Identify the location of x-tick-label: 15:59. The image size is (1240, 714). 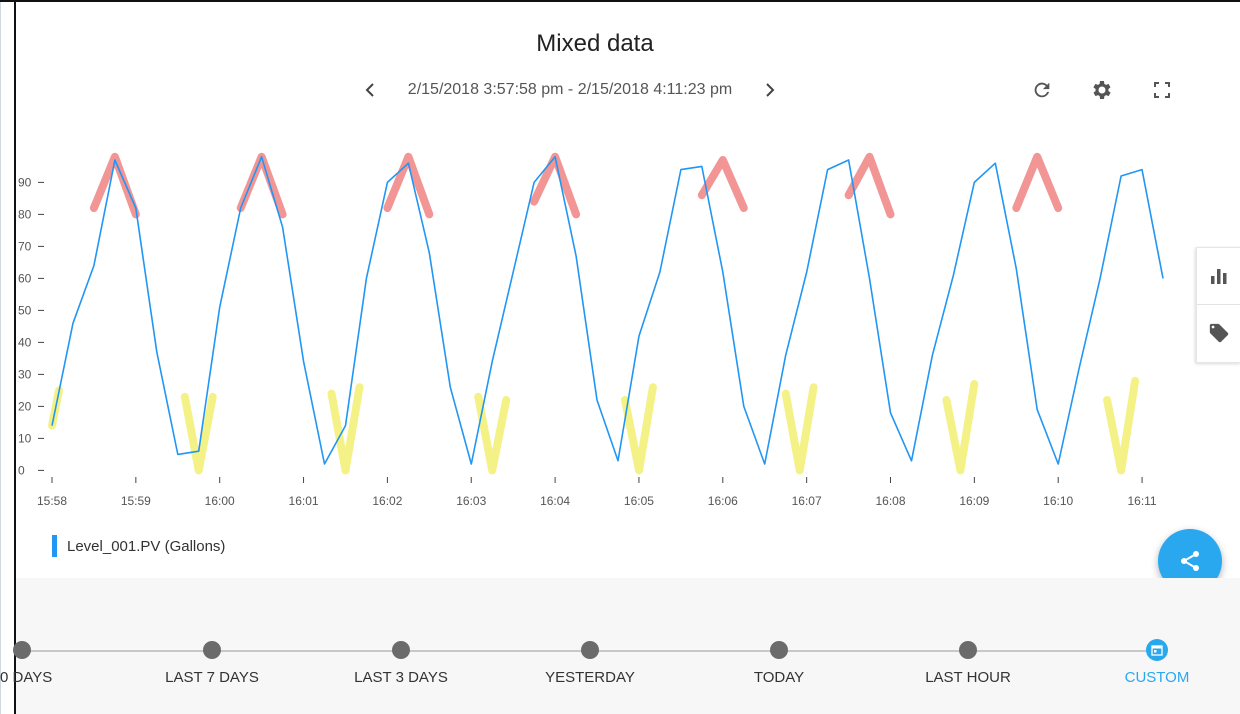
(136, 501).